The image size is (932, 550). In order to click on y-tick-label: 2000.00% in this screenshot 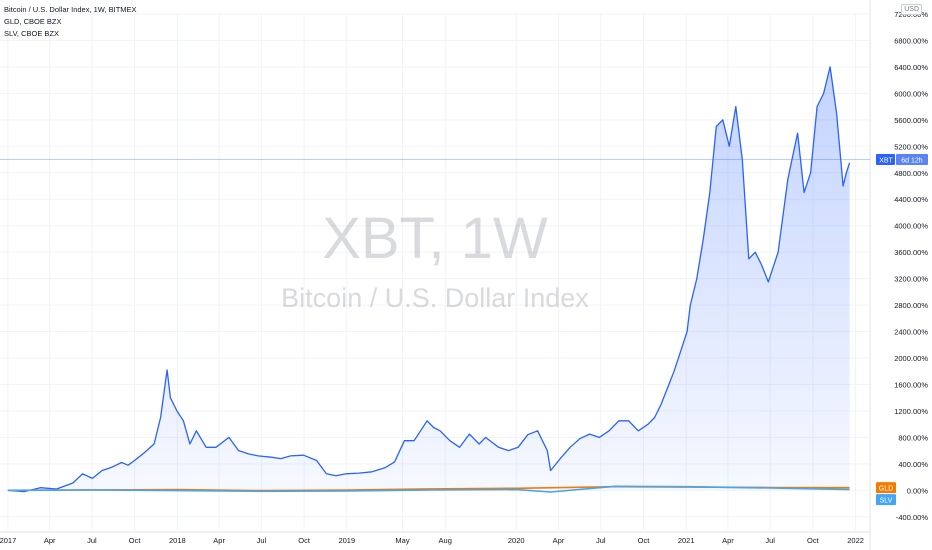, I will do `click(911, 358)`.